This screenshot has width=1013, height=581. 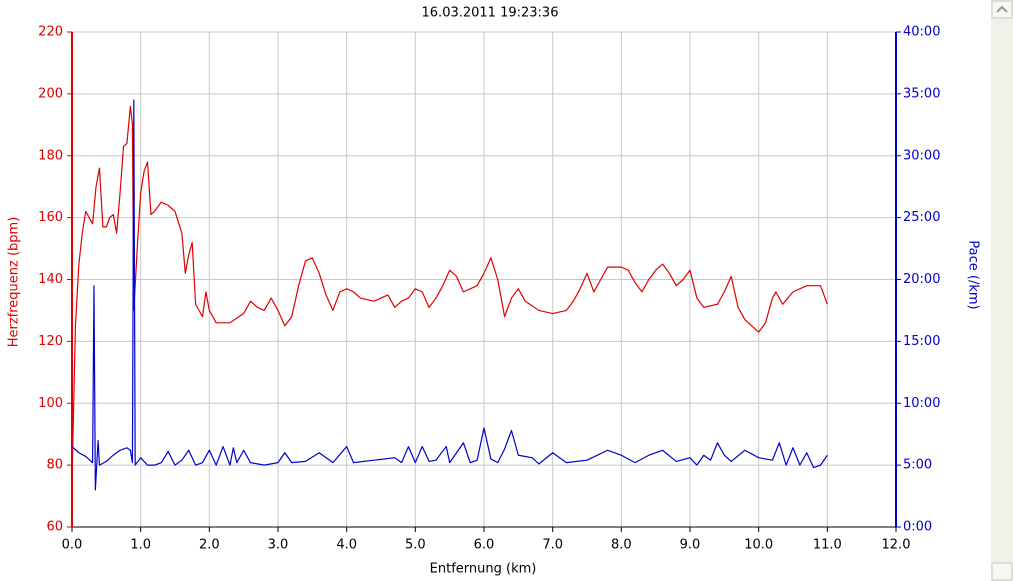 What do you see at coordinates (50, 32) in the screenshot?
I see `y-tick-label: 220` at bounding box center [50, 32].